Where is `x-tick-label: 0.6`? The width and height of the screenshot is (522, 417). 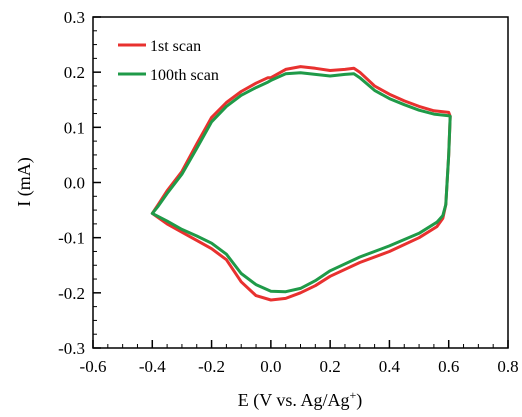
x-tick-label: 0.6 is located at coordinates (448, 366).